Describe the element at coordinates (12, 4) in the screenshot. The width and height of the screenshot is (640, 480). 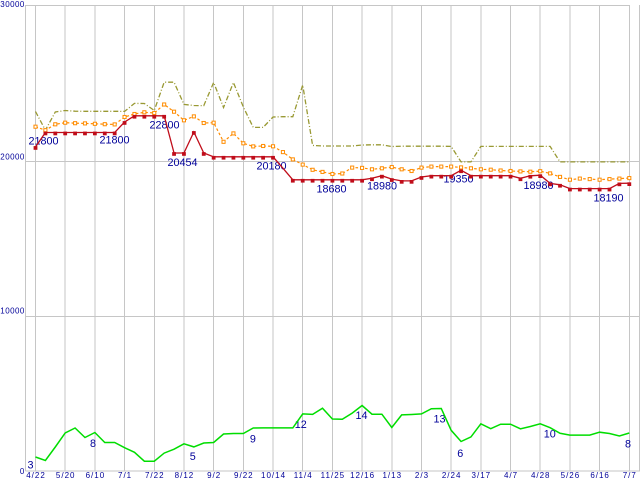
I see `svg-text: 30000` at that location.